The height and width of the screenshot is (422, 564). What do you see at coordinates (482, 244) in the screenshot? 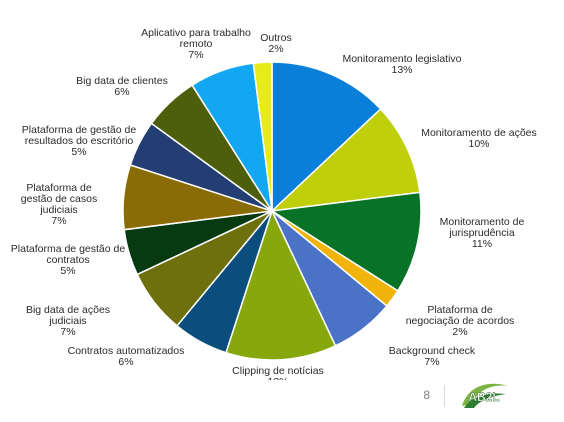
I see `slice-value-3: 11%` at bounding box center [482, 244].